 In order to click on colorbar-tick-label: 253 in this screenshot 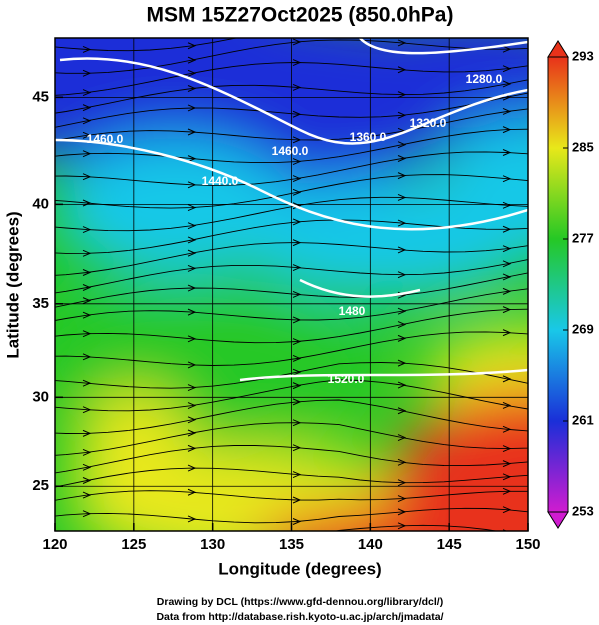, I will do `click(583, 510)`.